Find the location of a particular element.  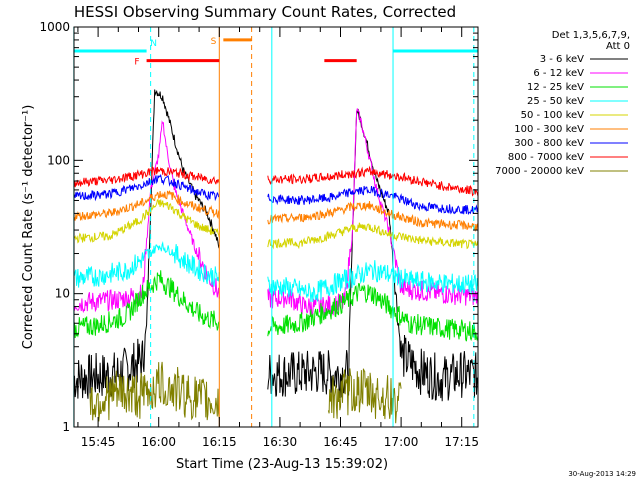

flag-label-s: S is located at coordinates (214, 42).